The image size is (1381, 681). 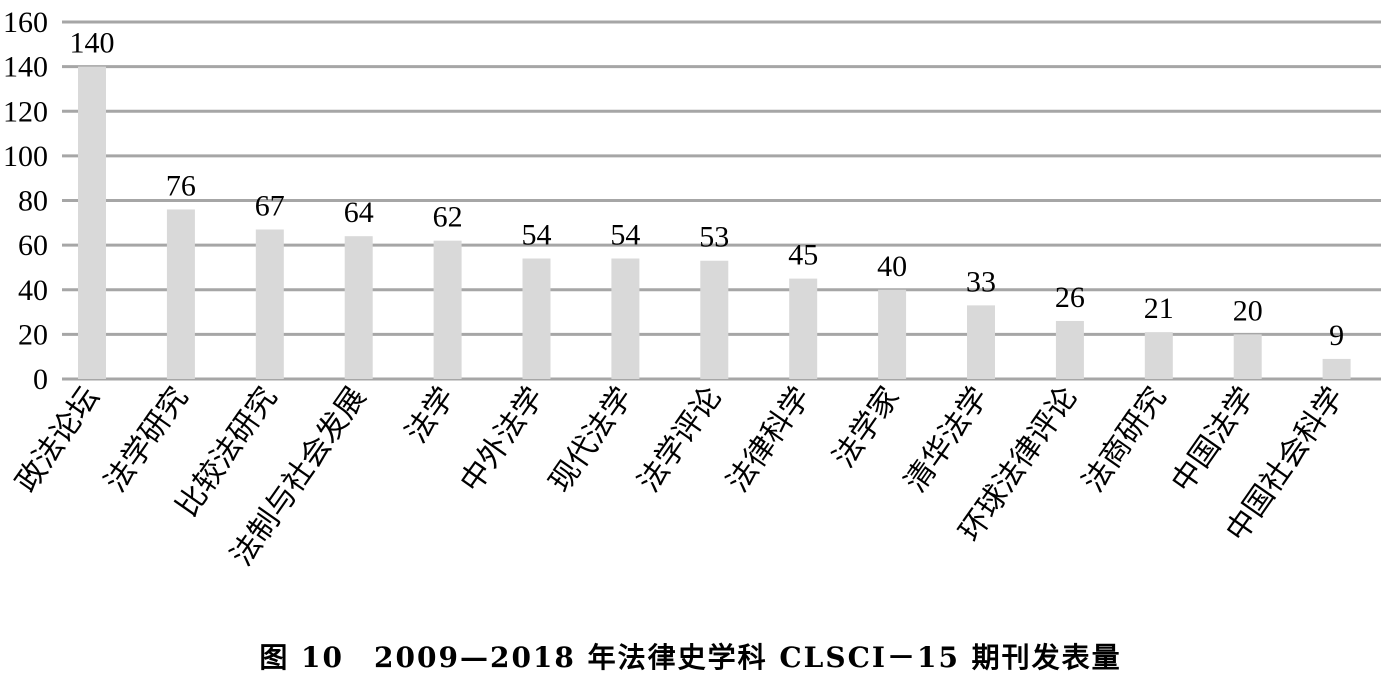 What do you see at coordinates (430, 415) in the screenshot?
I see `category-label-5: 法学` at bounding box center [430, 415].